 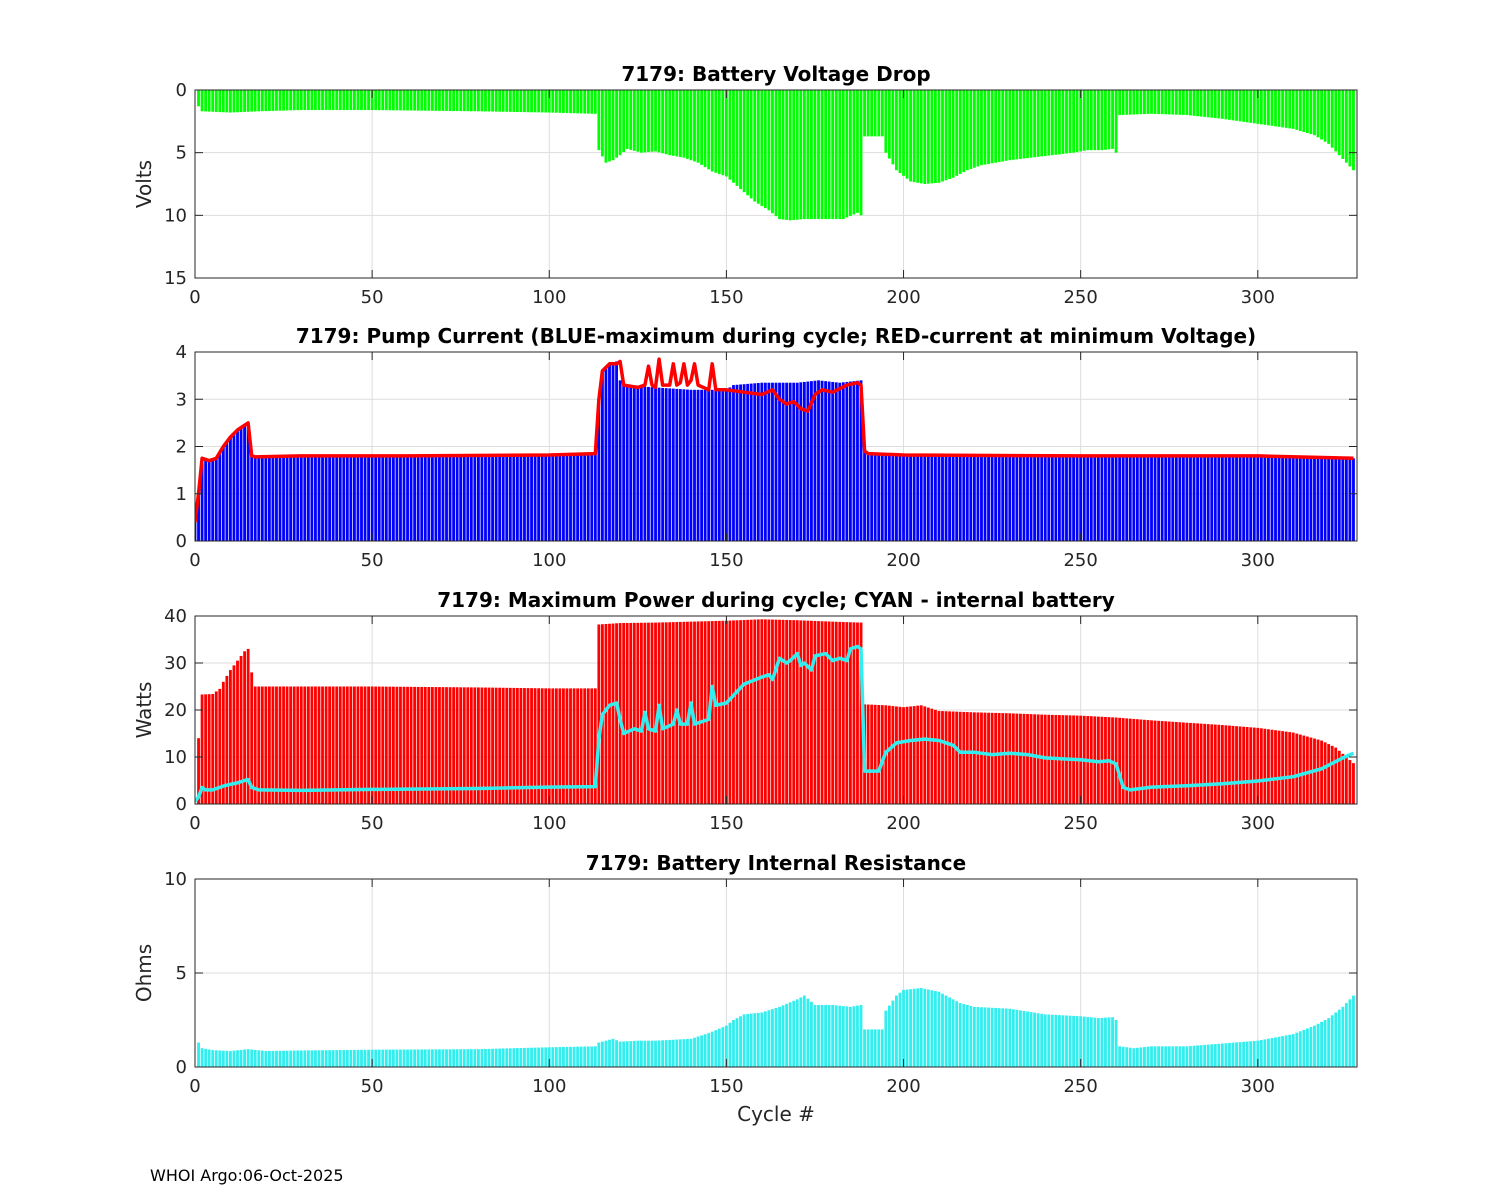 What do you see at coordinates (1258, 823) in the screenshot?
I see `x-tick-label: 300` at bounding box center [1258, 823].